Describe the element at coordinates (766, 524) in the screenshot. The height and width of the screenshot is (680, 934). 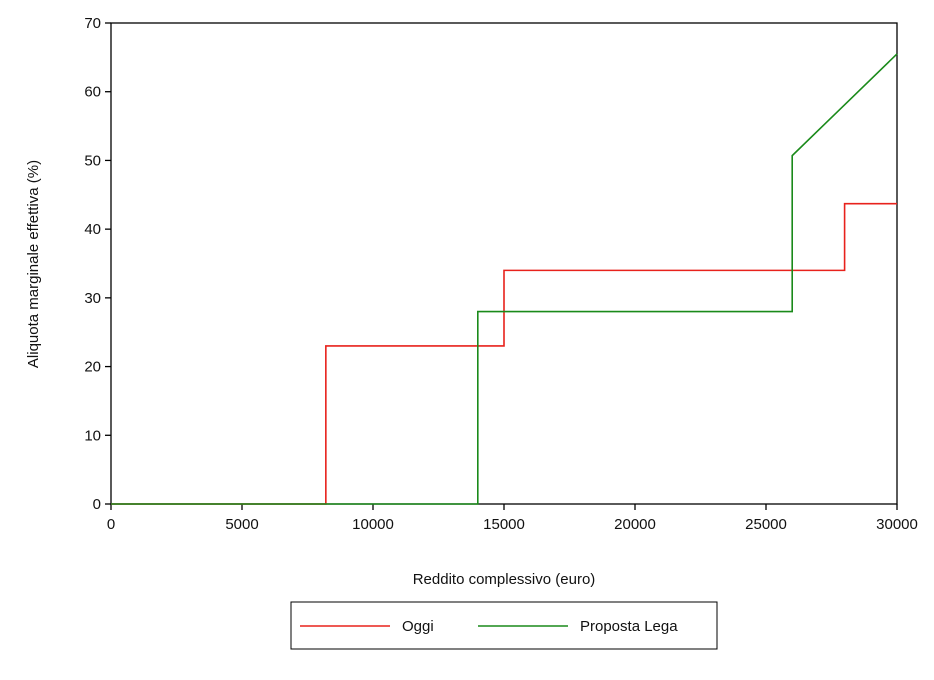
I see `x-tick-label: 25000` at that location.